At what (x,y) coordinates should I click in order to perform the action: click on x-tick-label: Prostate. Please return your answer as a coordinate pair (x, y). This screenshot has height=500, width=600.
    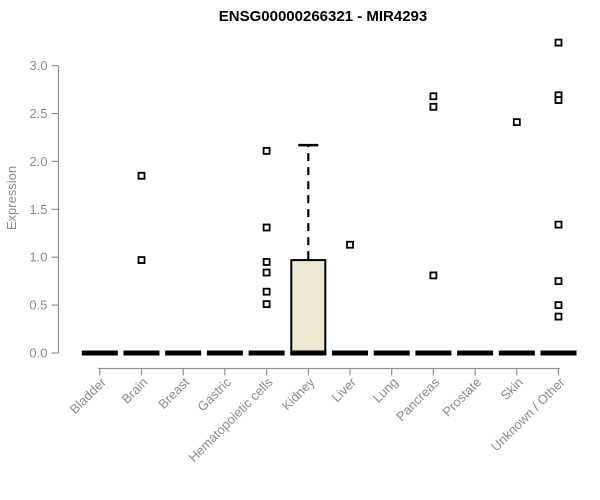
    Looking at the image, I should click on (461, 397).